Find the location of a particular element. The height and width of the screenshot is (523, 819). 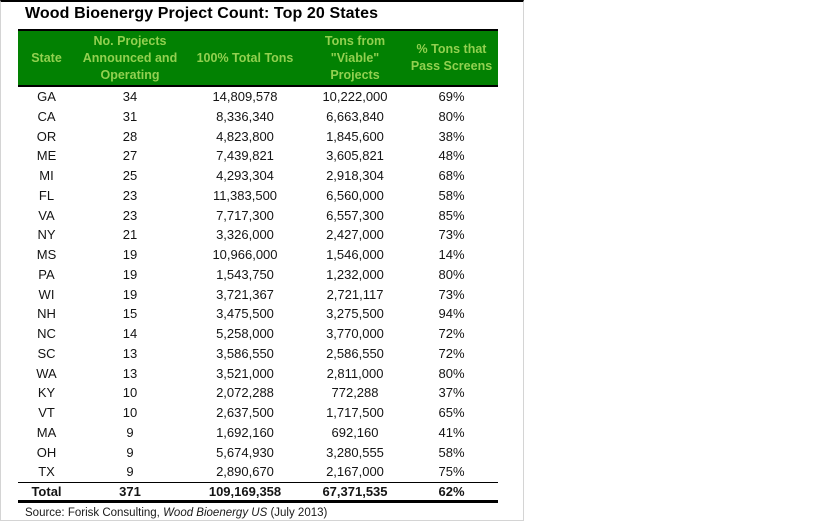

table-cell: 75% is located at coordinates (451, 472).